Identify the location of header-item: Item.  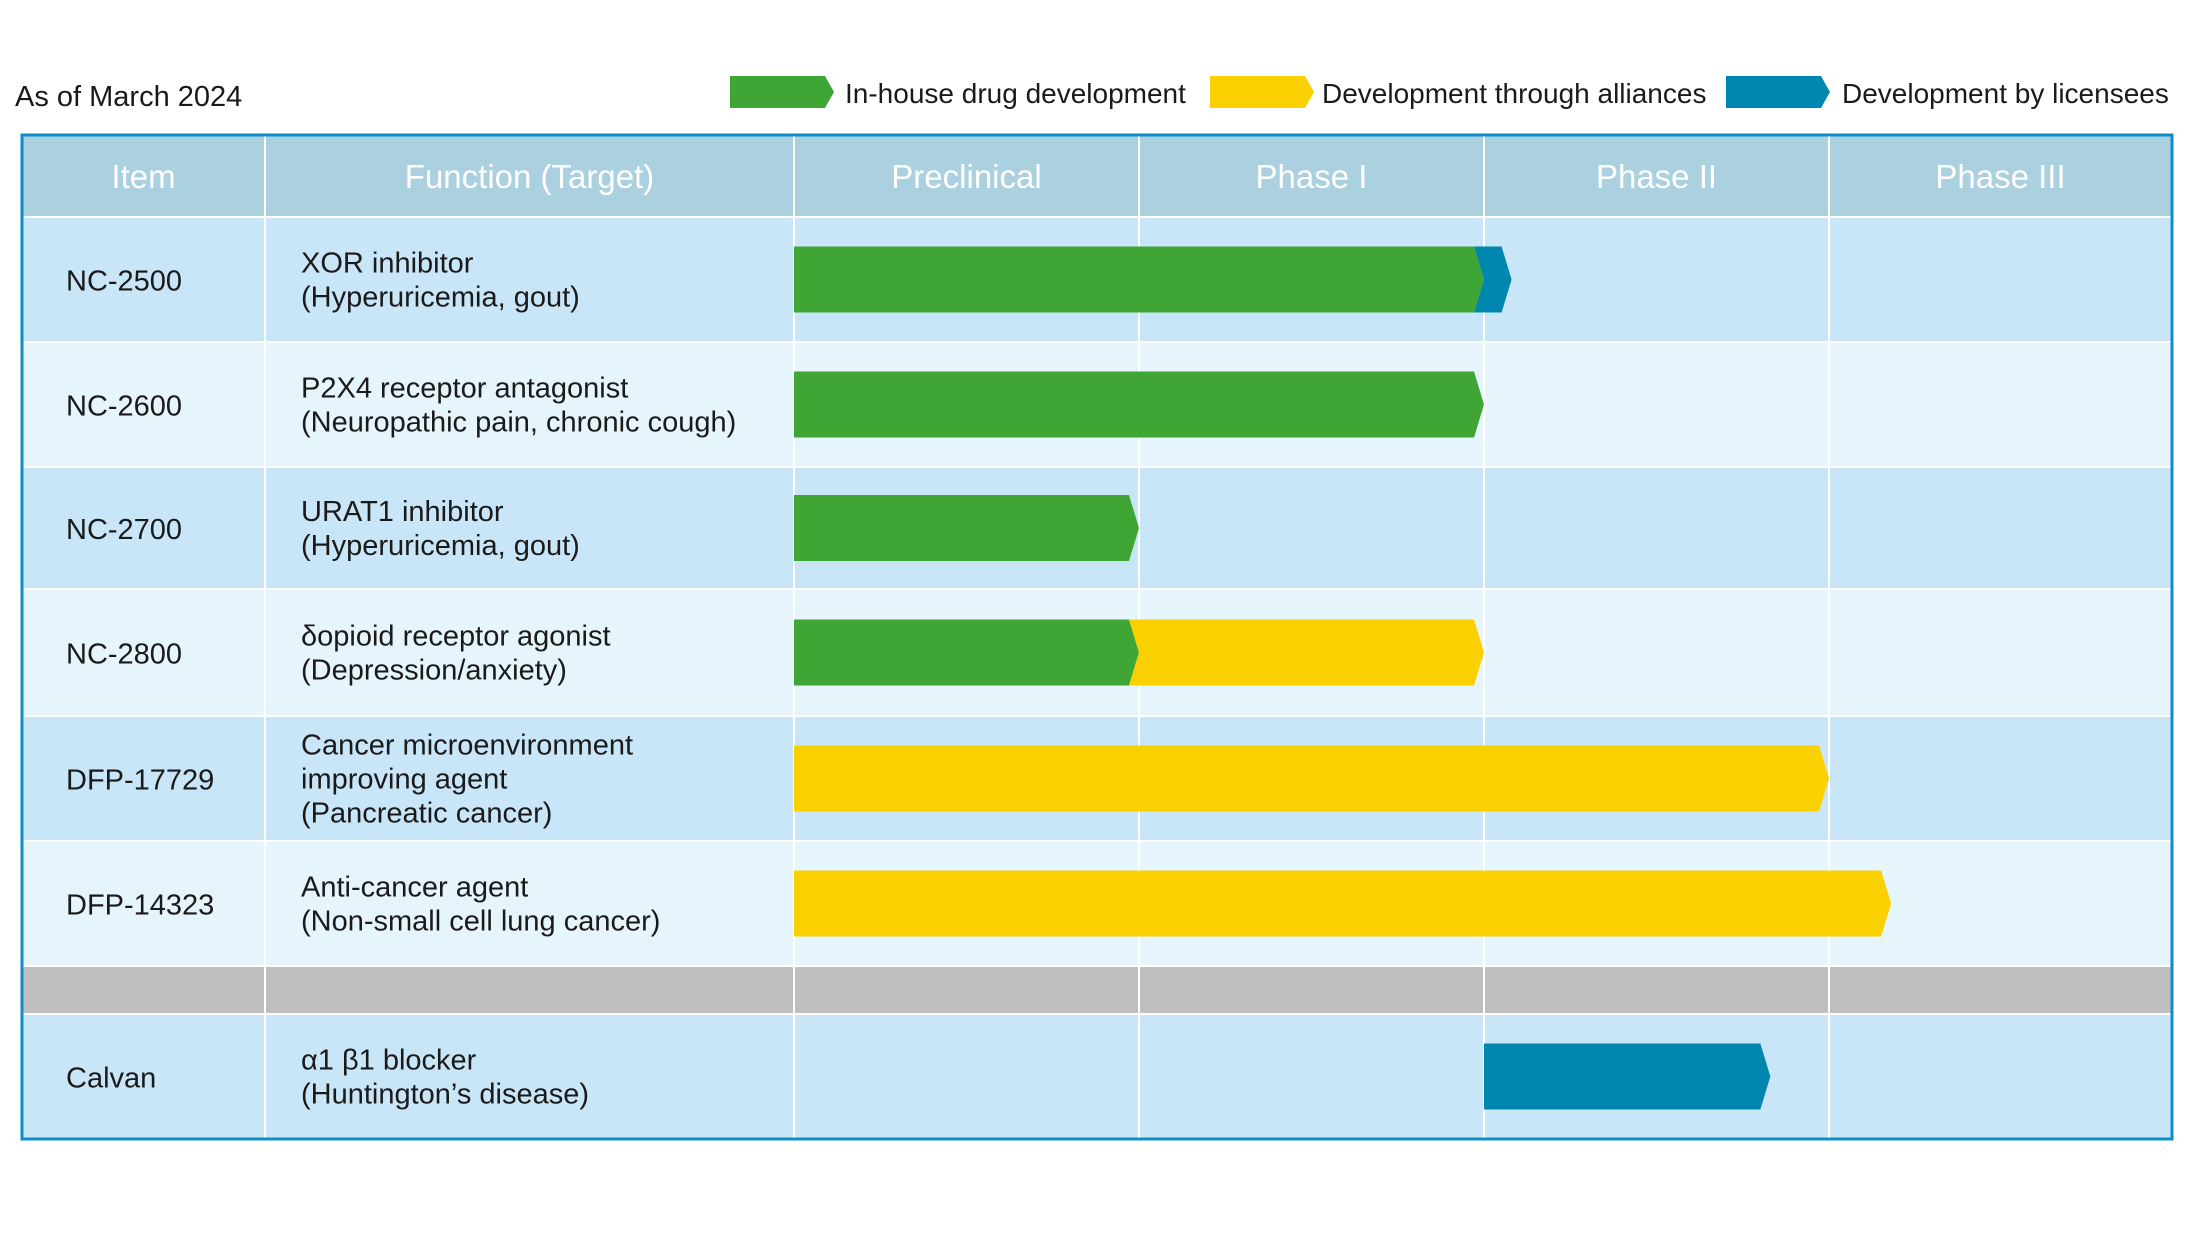
(143, 176).